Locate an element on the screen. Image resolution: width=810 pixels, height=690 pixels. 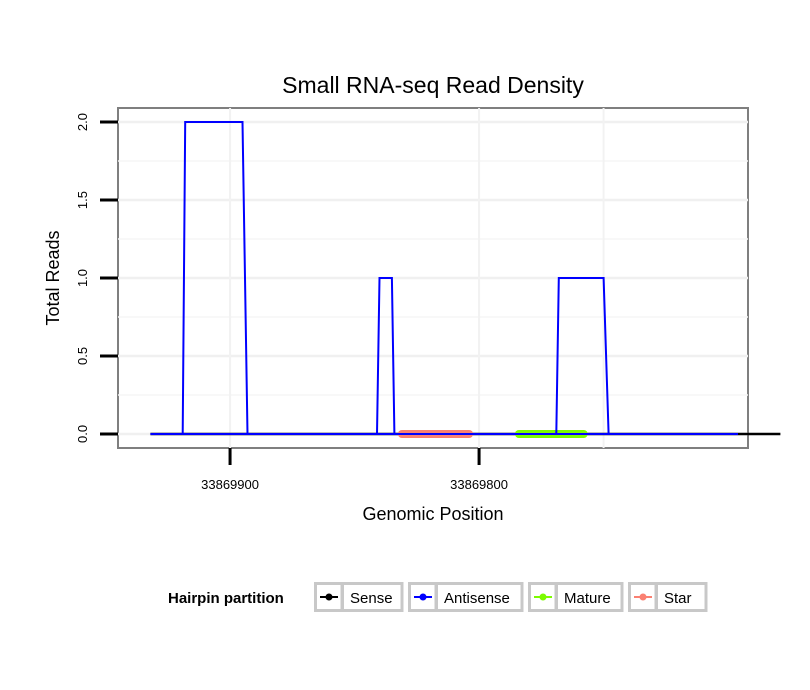
legend-entry-box-star is located at coordinates (681, 597).